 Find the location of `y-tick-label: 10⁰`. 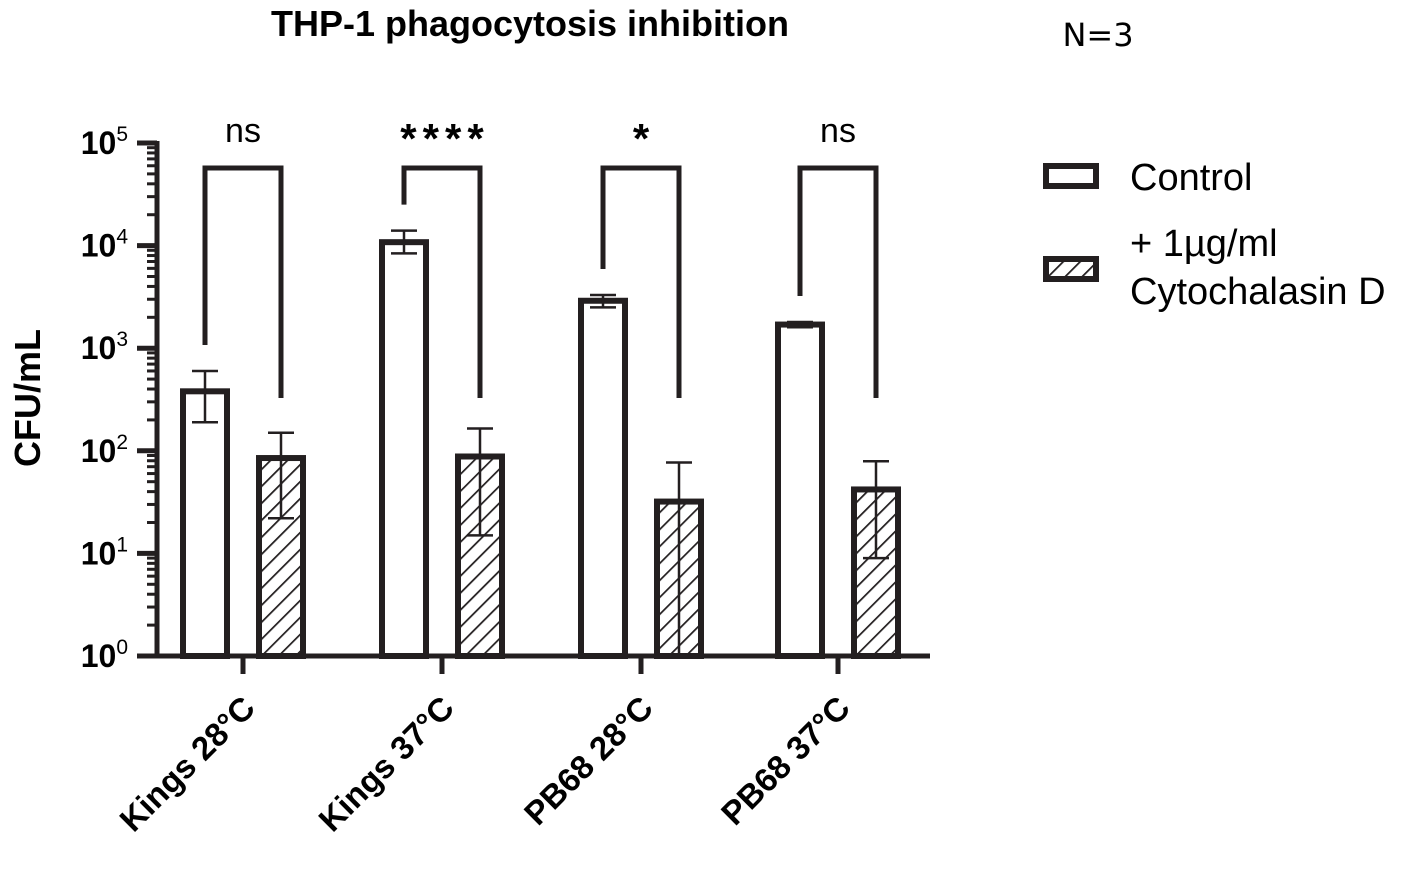

y-tick-label: 10⁰ is located at coordinates (104, 655).